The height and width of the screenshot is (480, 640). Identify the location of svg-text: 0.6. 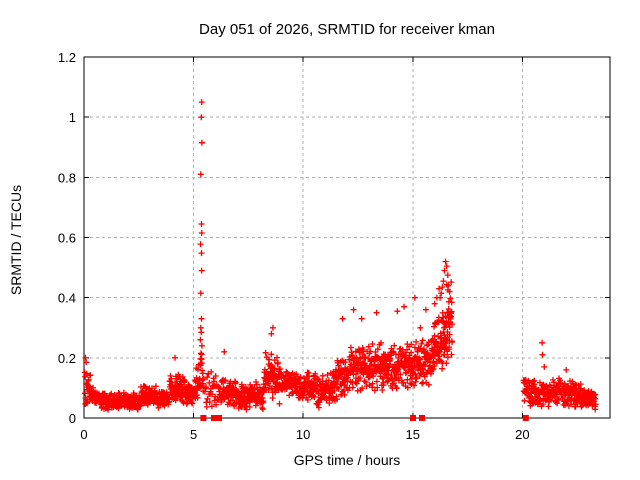
(67, 238).